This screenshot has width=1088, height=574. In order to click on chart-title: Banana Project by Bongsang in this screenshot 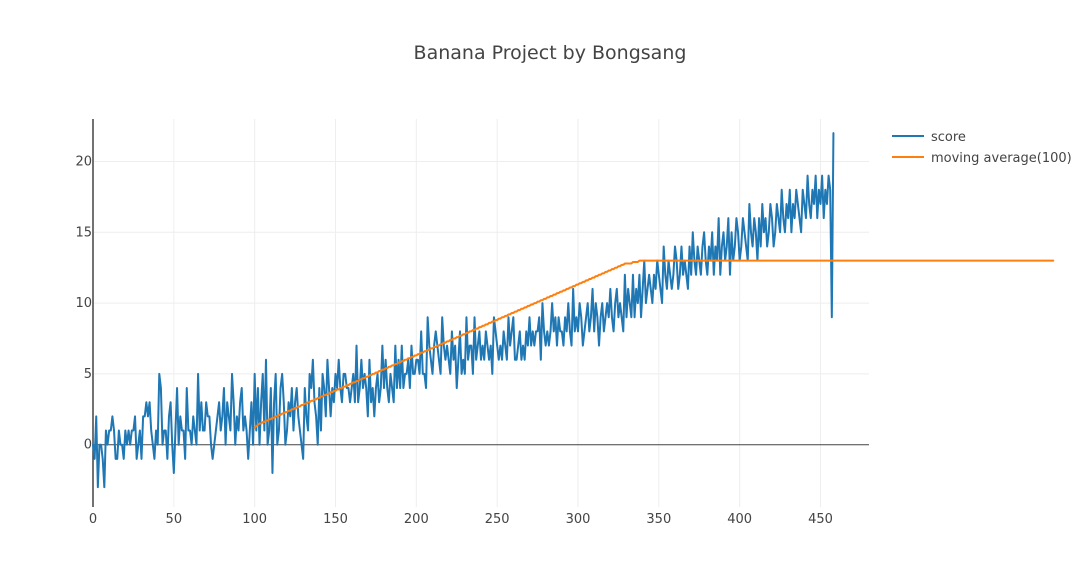, I will do `click(550, 53)`.